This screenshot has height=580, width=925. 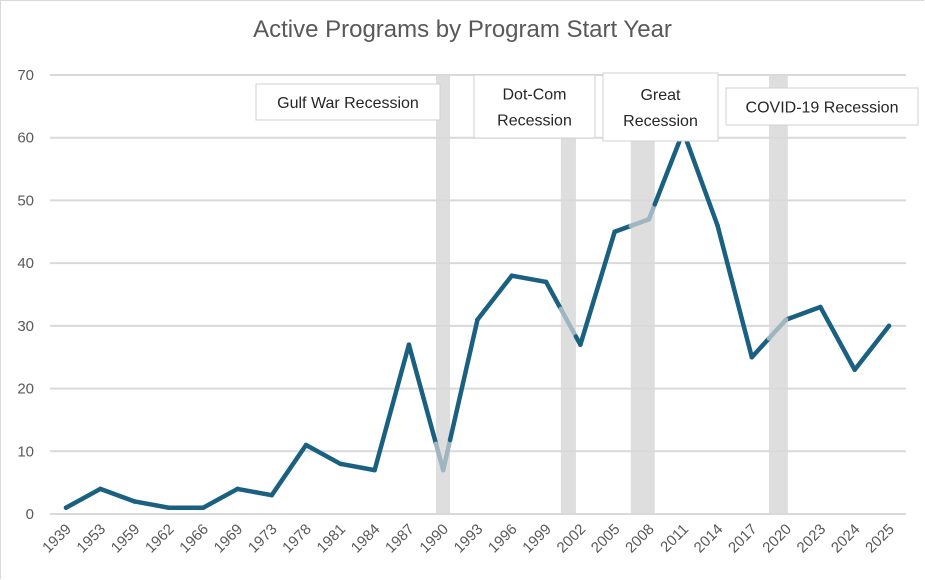 I want to click on x-tick-label: 1966, so click(x=194, y=539).